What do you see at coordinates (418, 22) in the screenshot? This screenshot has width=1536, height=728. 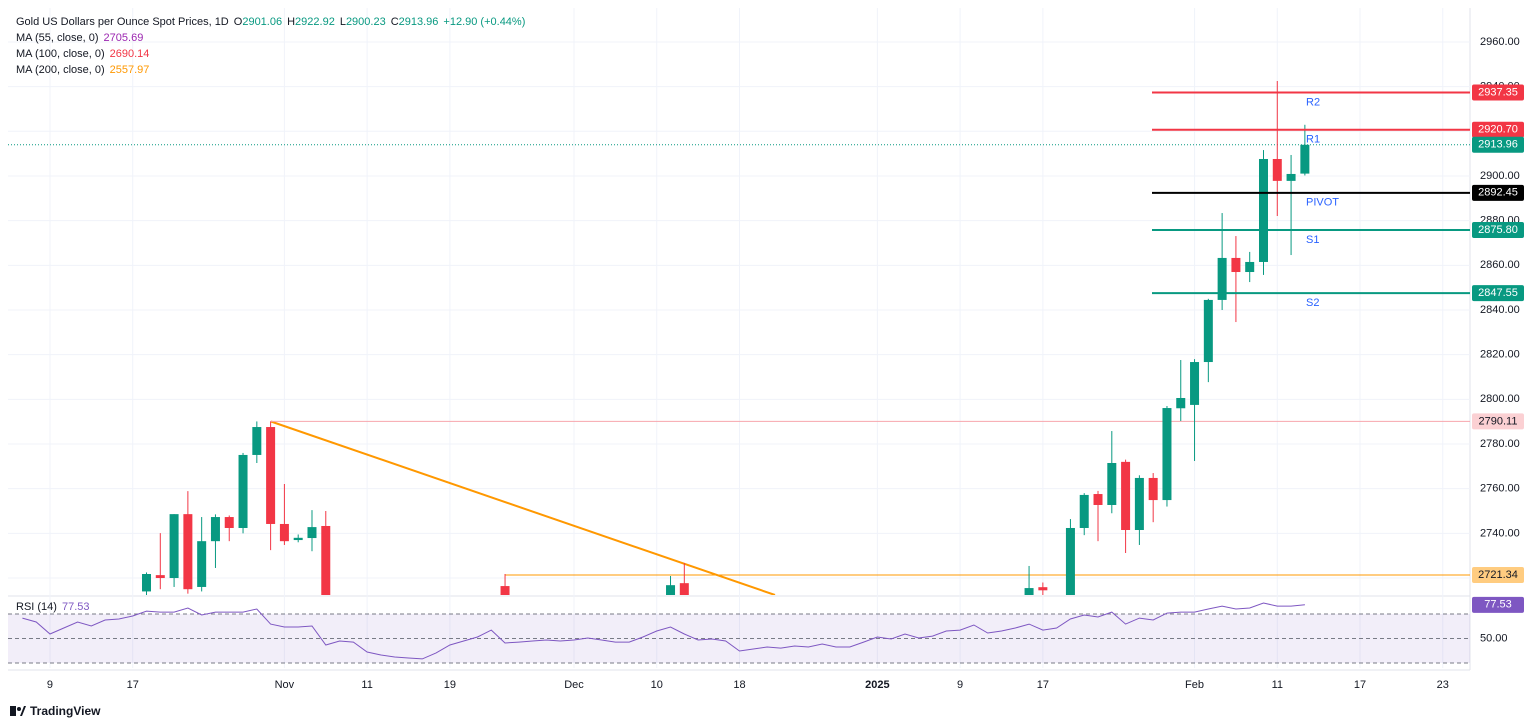 I see `close-value: 2913.96` at bounding box center [418, 22].